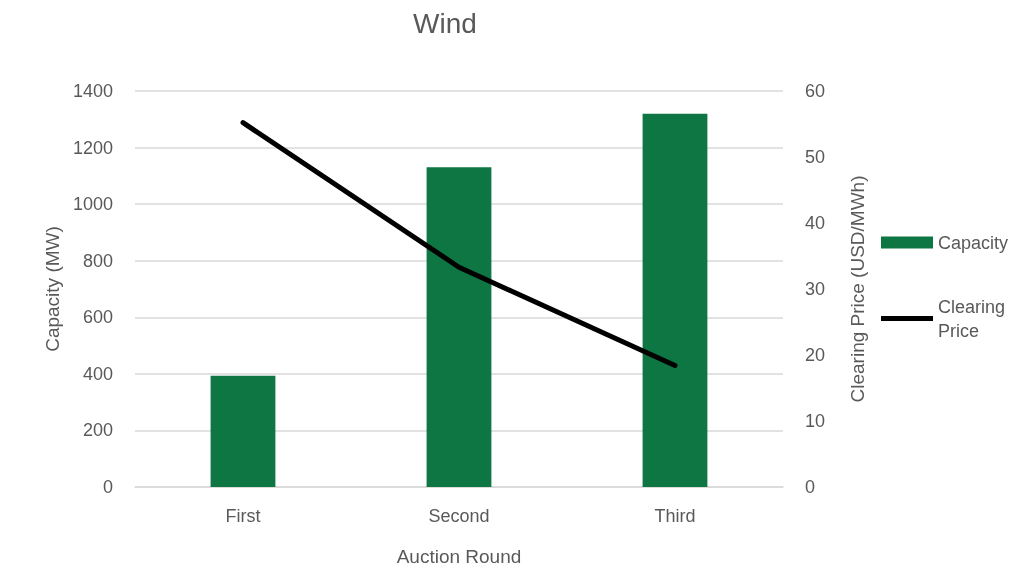 The image size is (1033, 573). Describe the element at coordinates (92, 91) in the screenshot. I see `y-tick-label: 1400` at that location.